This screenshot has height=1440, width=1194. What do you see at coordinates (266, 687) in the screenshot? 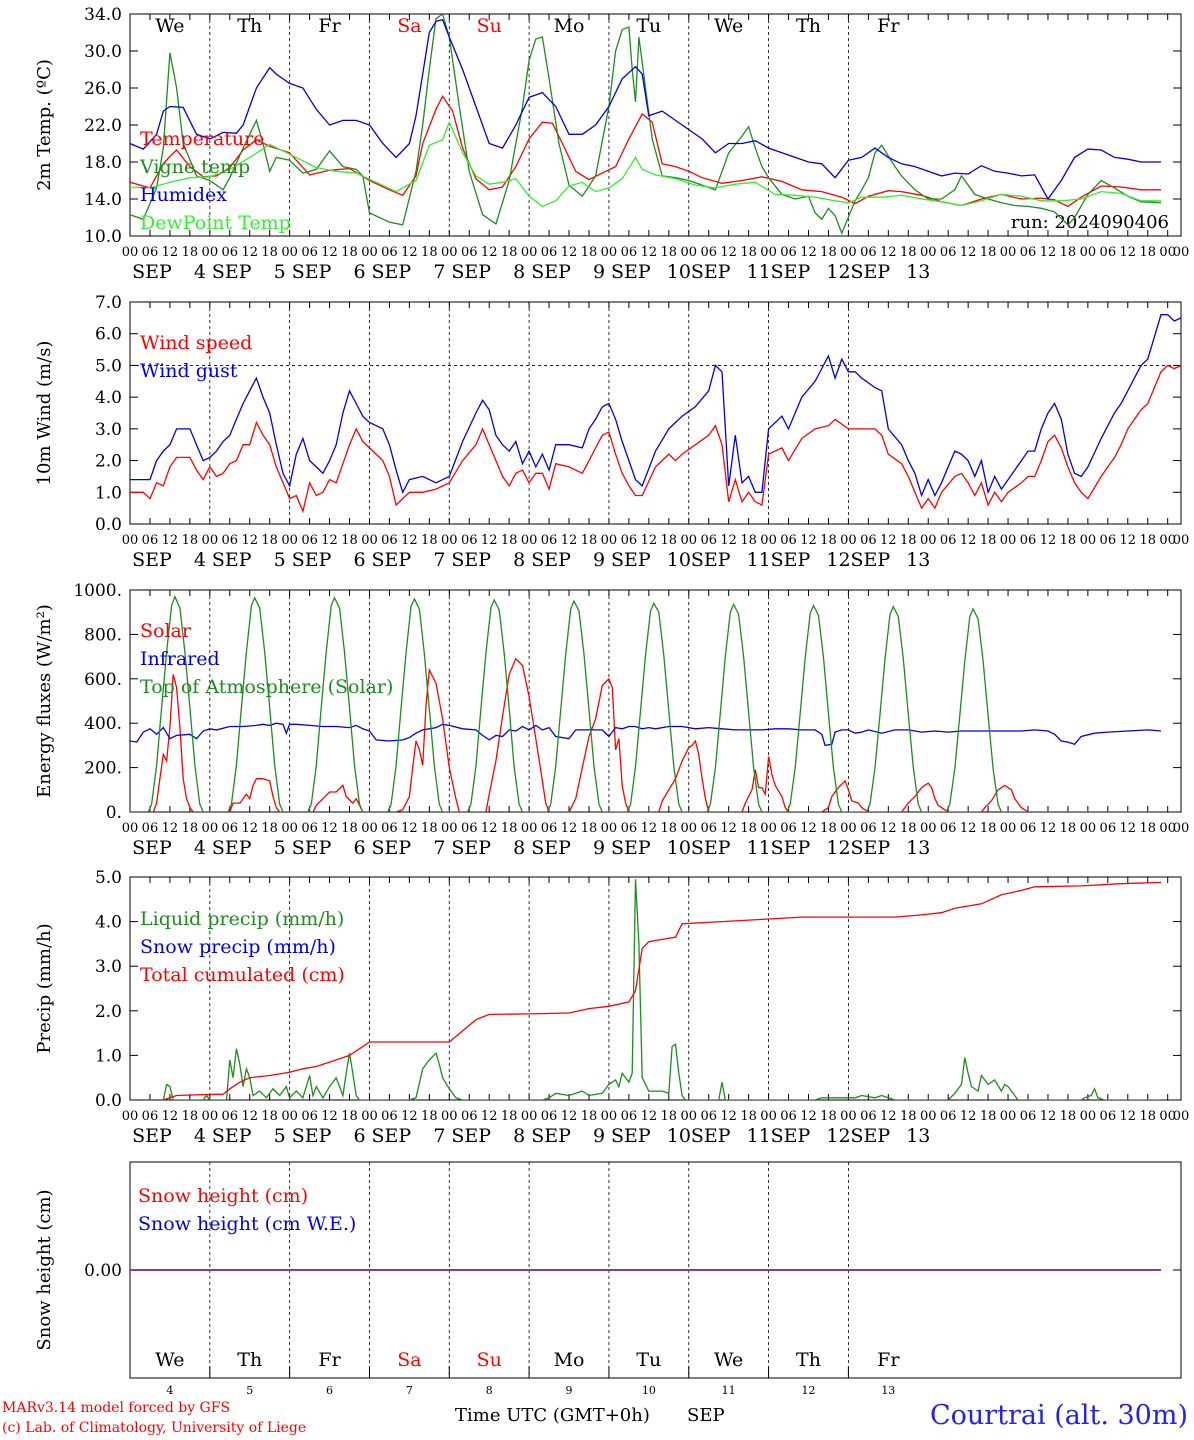
I see `legend-entry: Top of Atmosphere (Solar)` at bounding box center [266, 687].